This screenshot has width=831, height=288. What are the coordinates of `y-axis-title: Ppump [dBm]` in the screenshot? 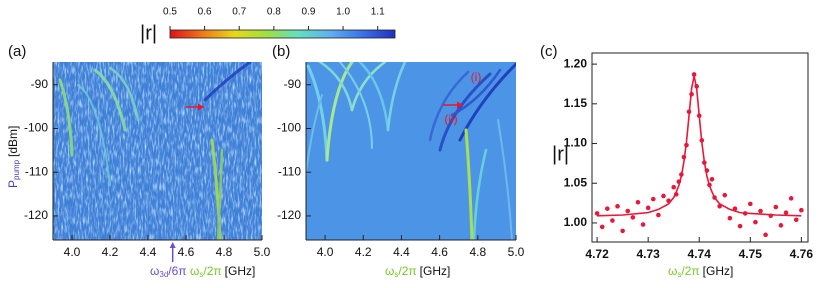 It's located at (13, 157).